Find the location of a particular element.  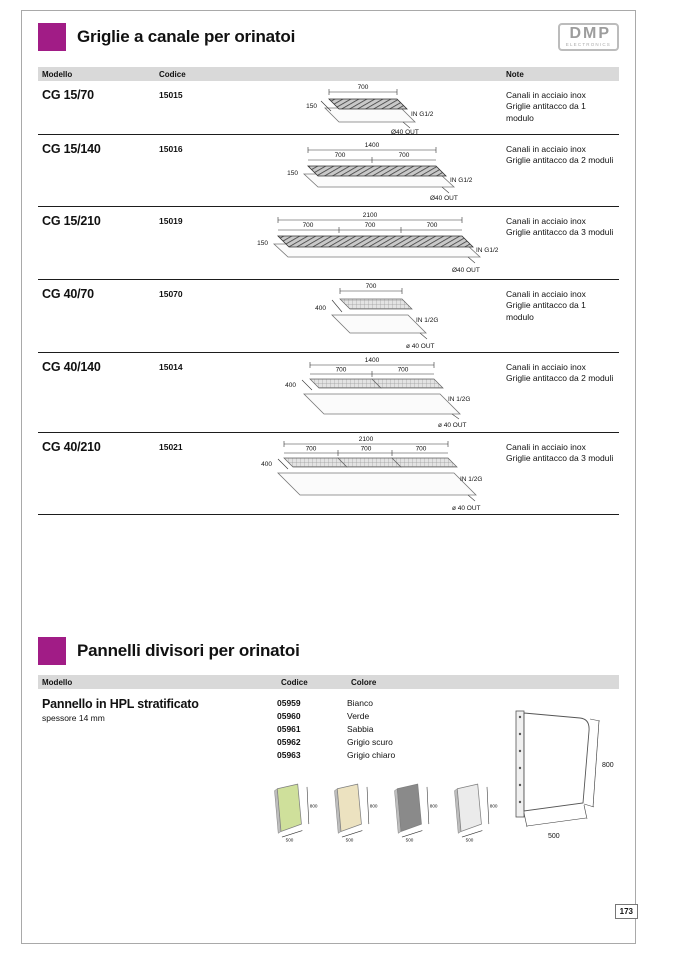

variant-code: 05961 is located at coordinates (289, 729).